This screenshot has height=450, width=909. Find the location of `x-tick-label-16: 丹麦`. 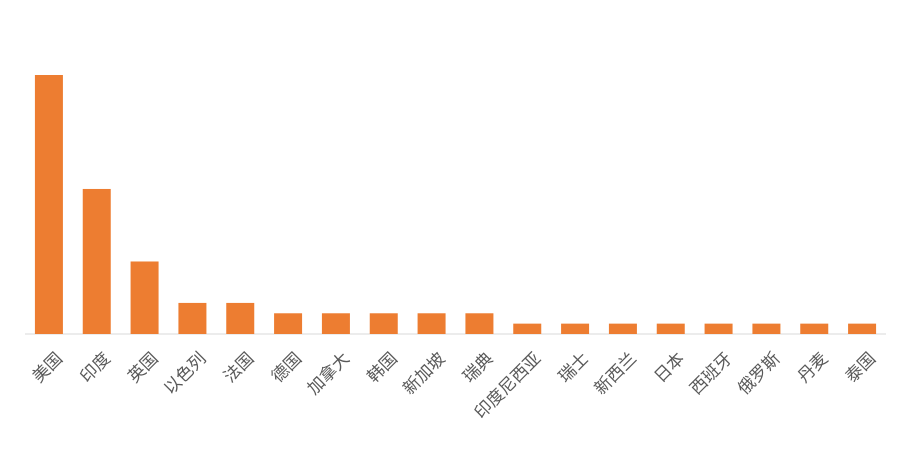

x-tick-label-16: 丹麦 is located at coordinates (813, 368).